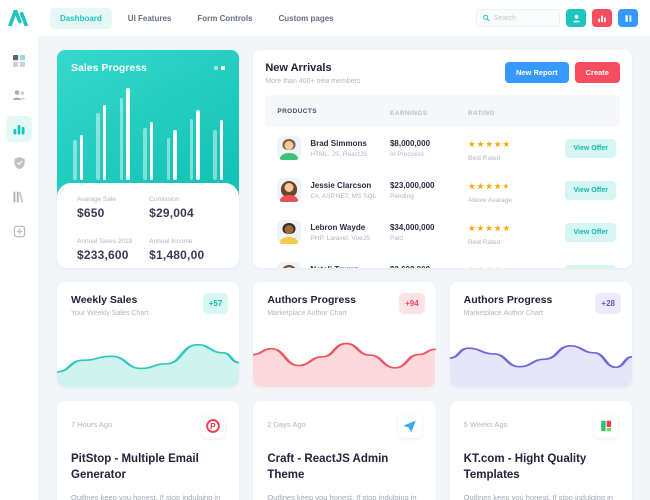 This screenshot has width=650, height=500. Describe the element at coordinates (113, 211) in the screenshot. I see `stat-average-sale: Avarage Sale $650` at that location.